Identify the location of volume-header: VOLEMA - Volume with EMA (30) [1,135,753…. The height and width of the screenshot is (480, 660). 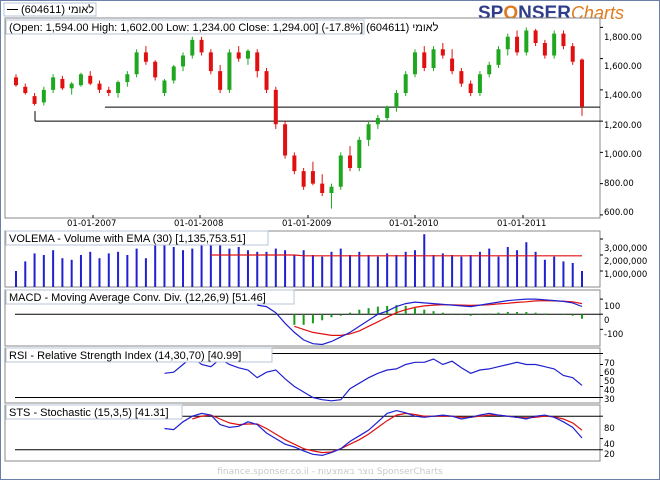
(127, 239).